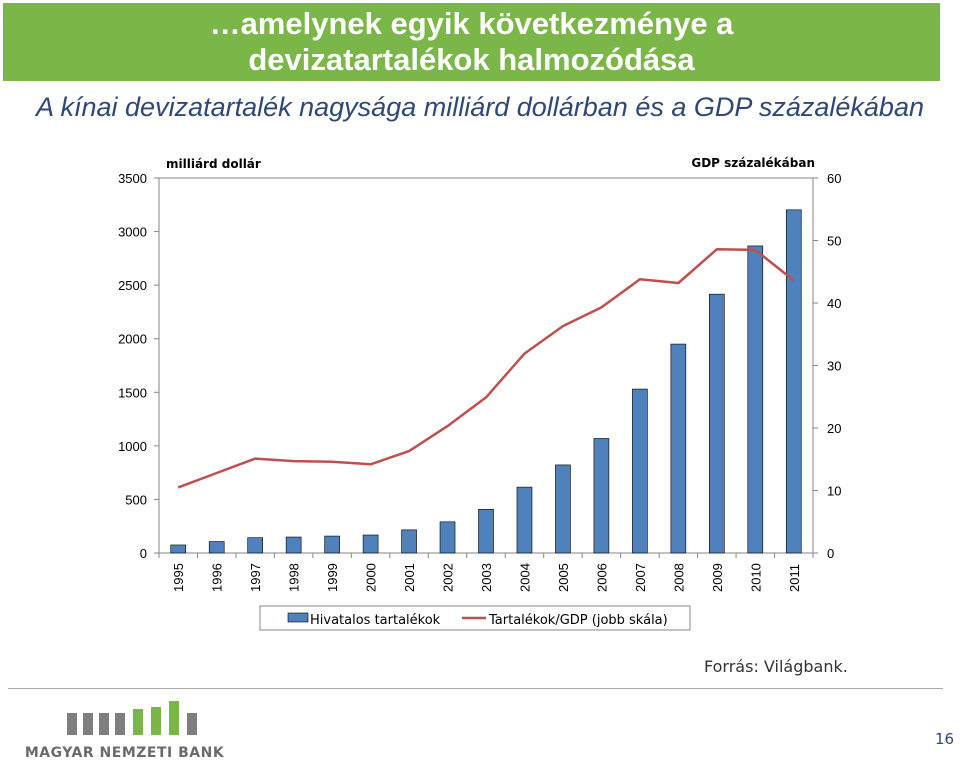  I want to click on bar-1996, so click(216, 547).